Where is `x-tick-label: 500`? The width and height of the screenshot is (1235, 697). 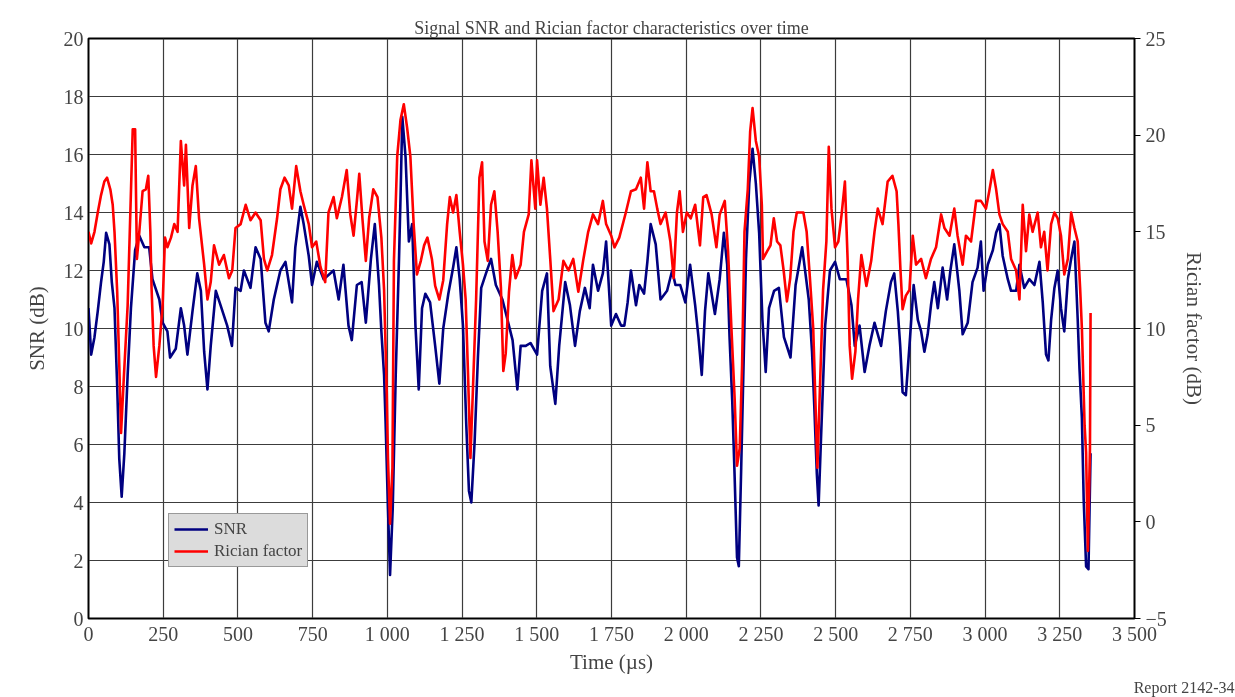 x-tick-label: 500 is located at coordinates (237, 633).